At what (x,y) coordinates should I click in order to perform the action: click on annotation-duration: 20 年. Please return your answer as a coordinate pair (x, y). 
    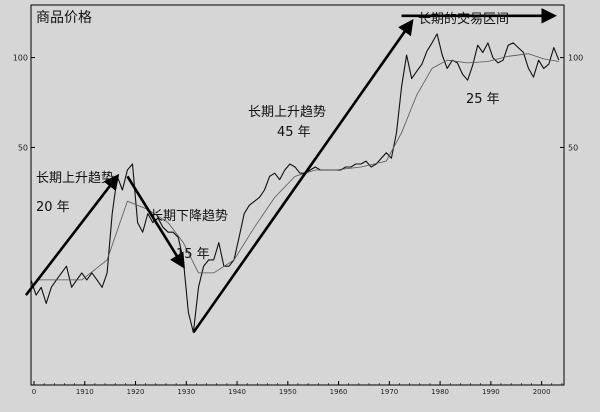
    Looking at the image, I should click on (53, 207).